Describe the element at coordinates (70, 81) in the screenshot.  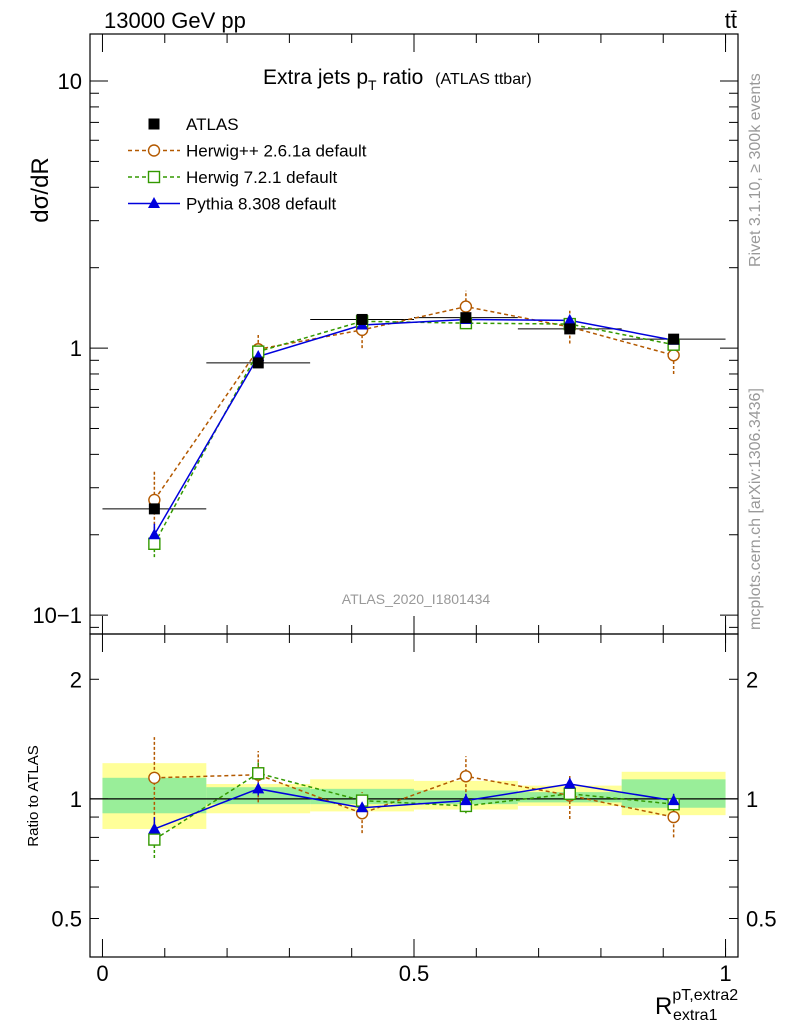
I see `main-y-tick-label: 10` at that location.